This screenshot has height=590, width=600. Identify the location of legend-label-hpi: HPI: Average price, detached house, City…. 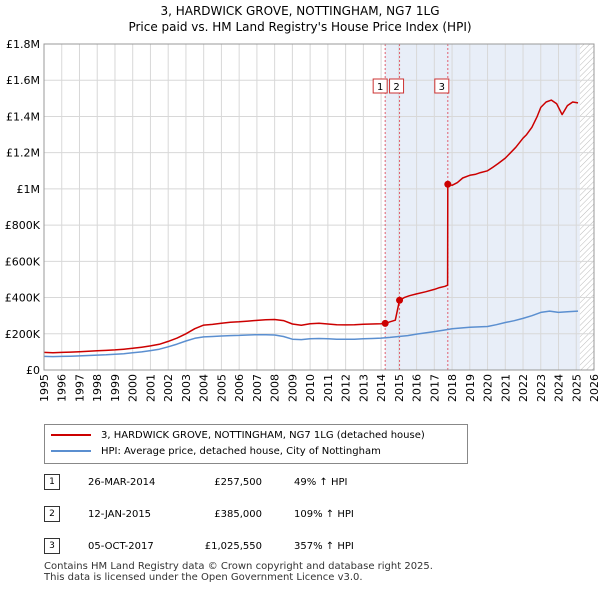
(241, 451).